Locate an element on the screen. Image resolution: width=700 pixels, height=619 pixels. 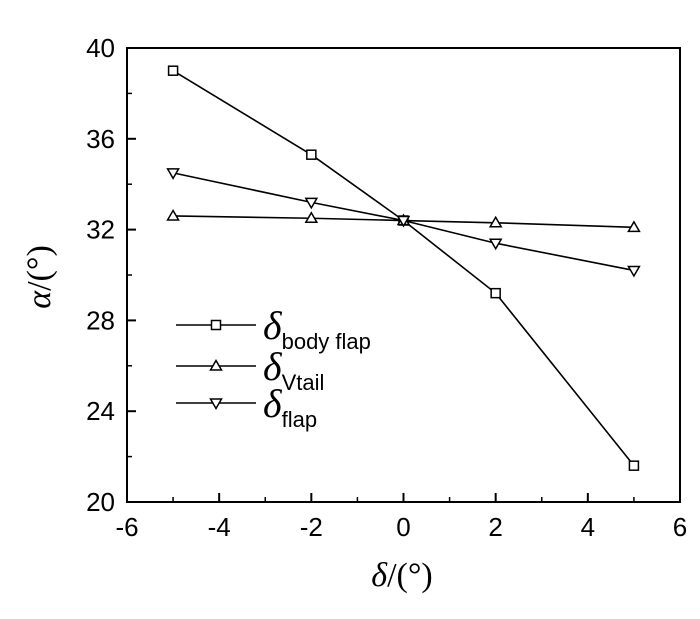
y-tick-label: 20 is located at coordinates (100, 502).